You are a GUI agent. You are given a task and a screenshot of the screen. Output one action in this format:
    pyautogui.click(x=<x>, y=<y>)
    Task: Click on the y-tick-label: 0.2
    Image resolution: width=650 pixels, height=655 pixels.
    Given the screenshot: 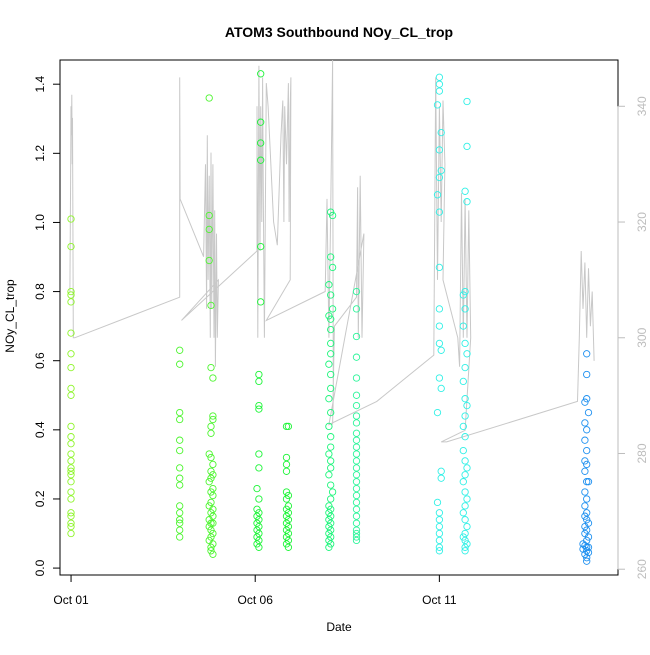 What is the action you would take?
    pyautogui.click(x=40, y=498)
    